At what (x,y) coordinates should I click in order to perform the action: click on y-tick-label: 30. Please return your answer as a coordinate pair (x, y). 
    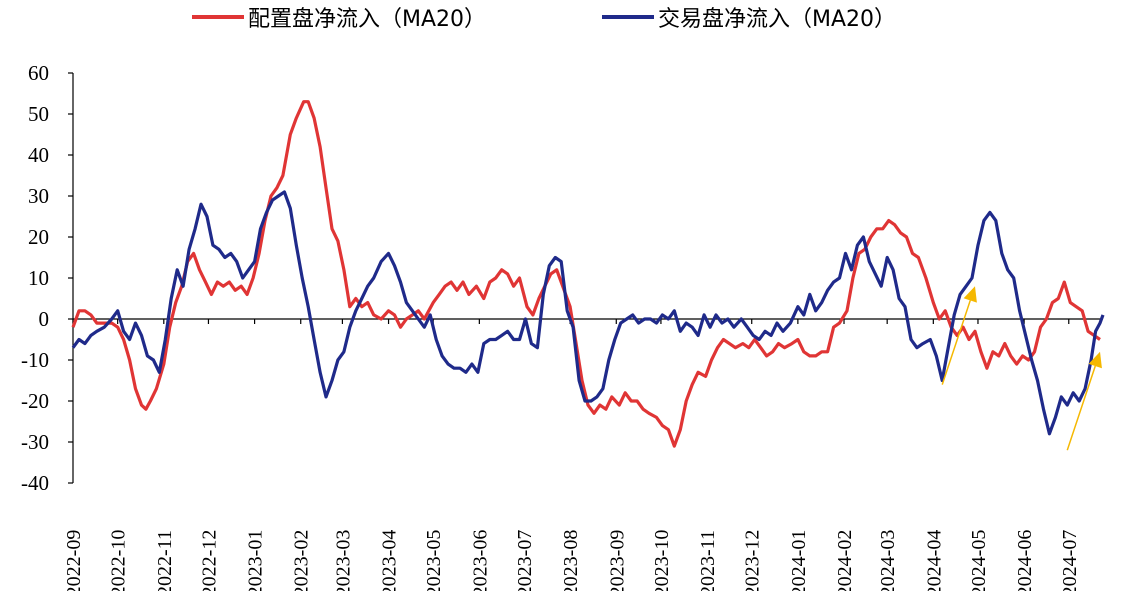
    Looking at the image, I should click on (38, 196).